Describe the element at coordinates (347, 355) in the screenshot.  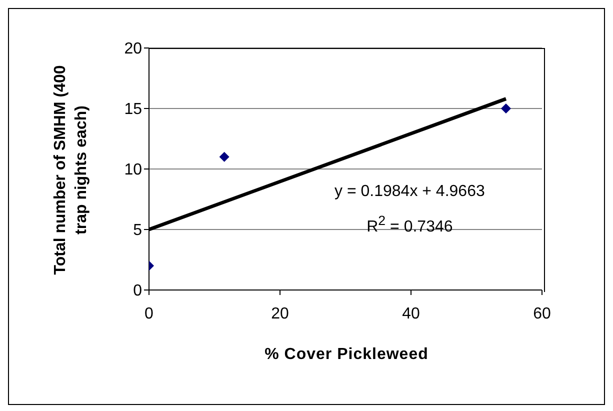
I see `x-axis-title: % Cover Pickleweed` at that location.